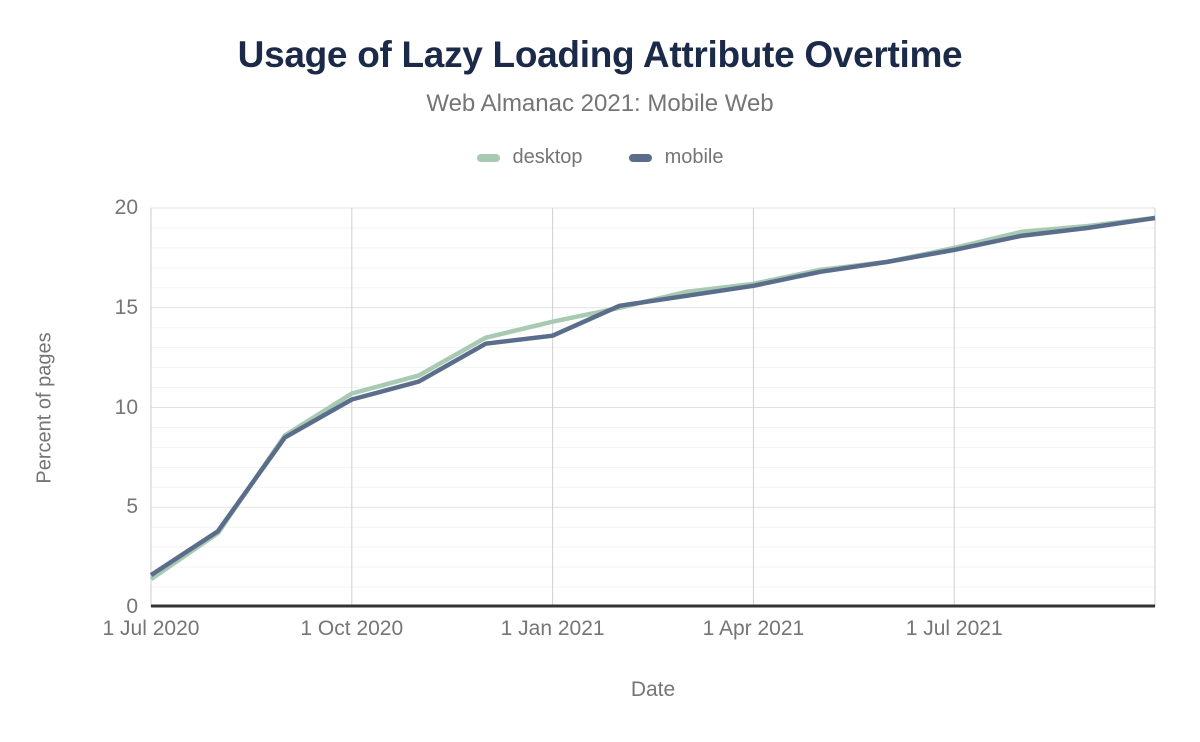  Describe the element at coordinates (132, 606) in the screenshot. I see `y-axis-tick-label: 0` at that location.